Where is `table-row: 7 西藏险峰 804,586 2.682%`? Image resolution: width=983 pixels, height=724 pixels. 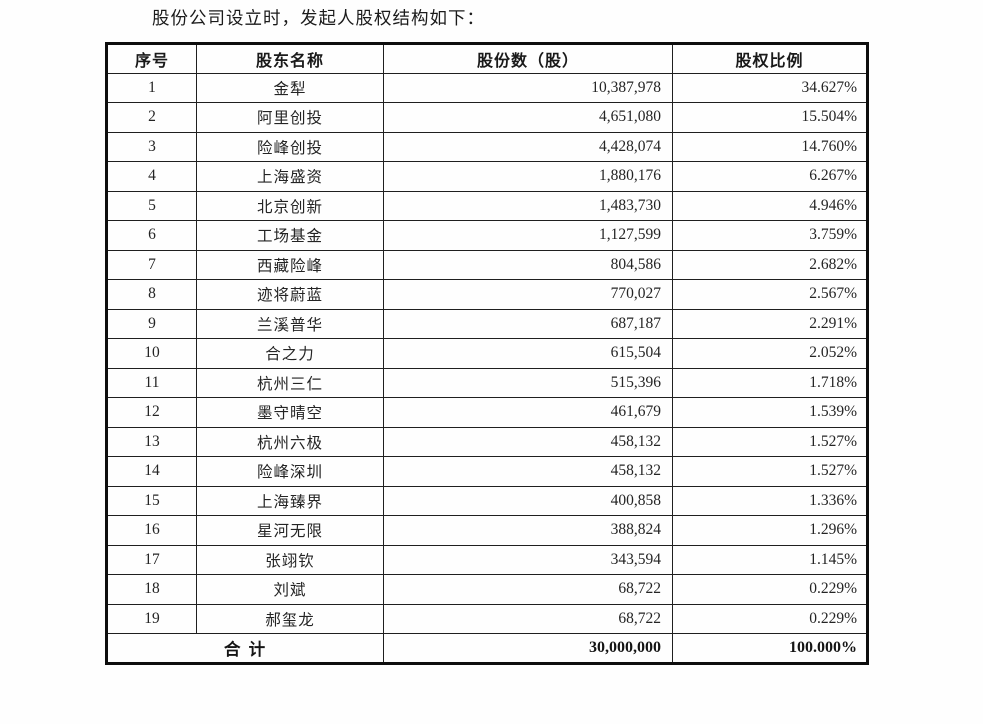 table-row: 7 西藏险峰 804,586 2.682% is located at coordinates (487, 264).